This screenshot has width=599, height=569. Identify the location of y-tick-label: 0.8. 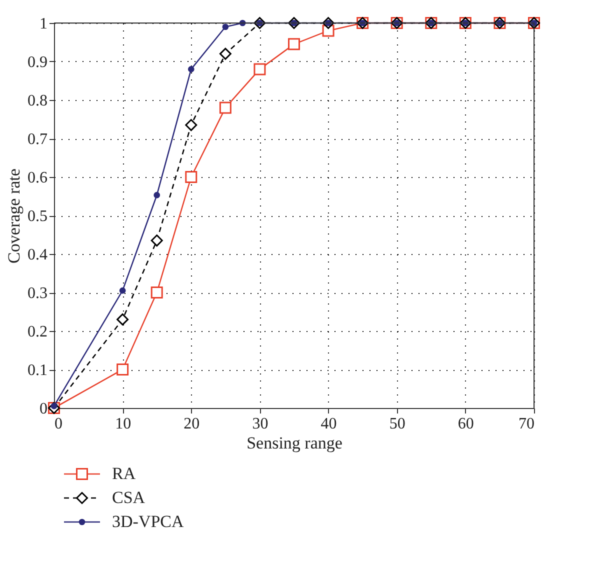
(38, 101).